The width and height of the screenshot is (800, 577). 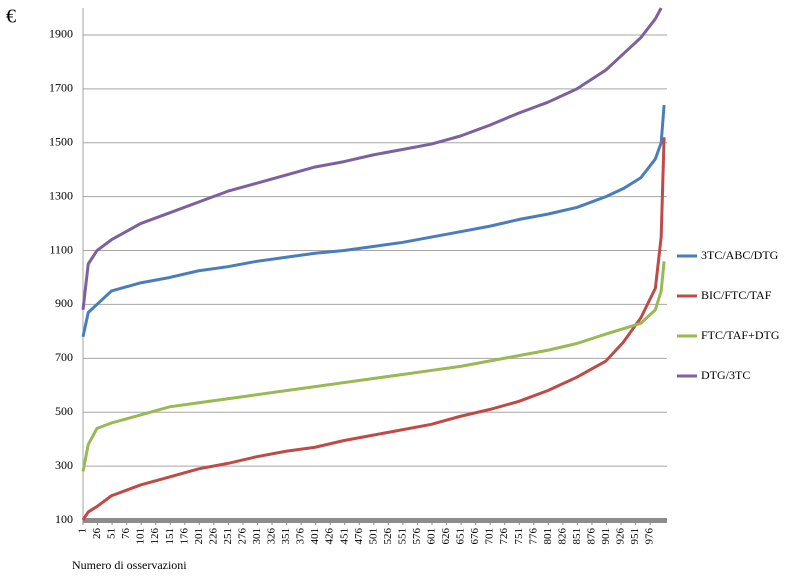 I want to click on x-tick-label: 501, so click(x=373, y=536).